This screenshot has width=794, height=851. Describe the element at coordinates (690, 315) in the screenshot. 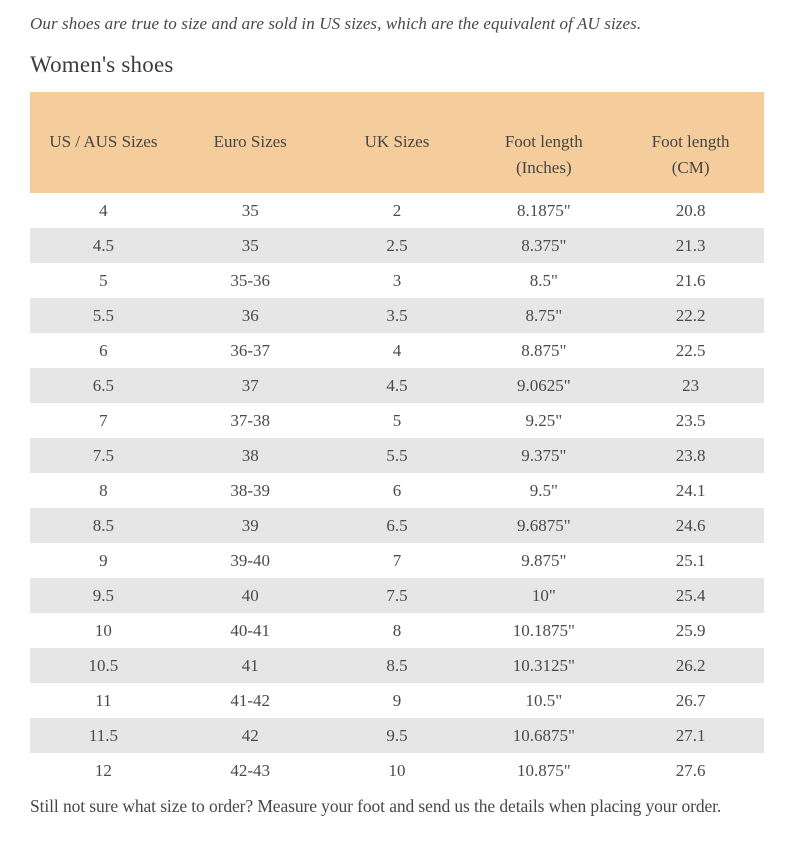

I see `table-cell: 22.2` at that location.